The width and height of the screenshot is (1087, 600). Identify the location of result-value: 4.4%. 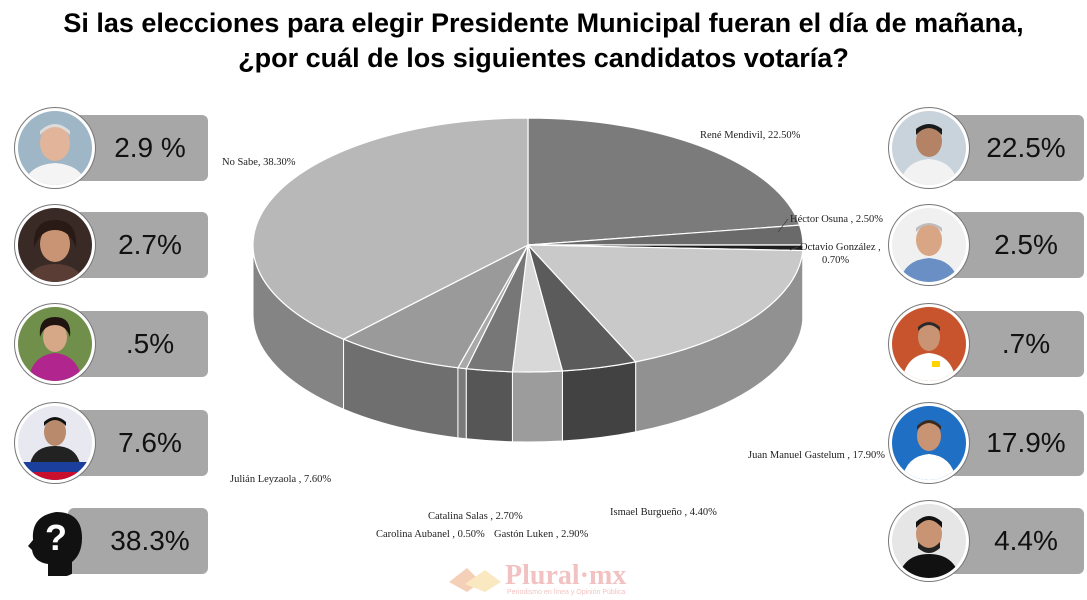
(1026, 540).